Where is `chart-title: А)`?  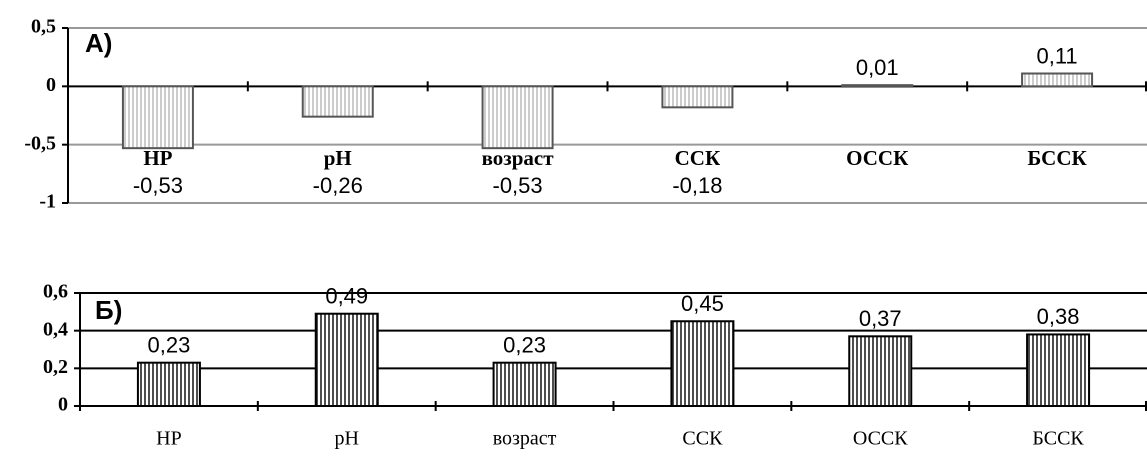
chart-title: А) is located at coordinates (98, 43).